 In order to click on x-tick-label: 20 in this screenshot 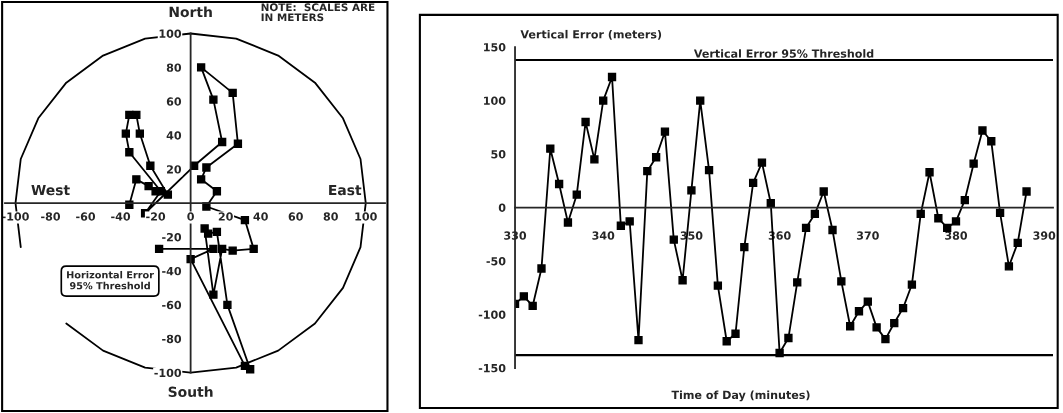, I will do `click(225, 216)`.